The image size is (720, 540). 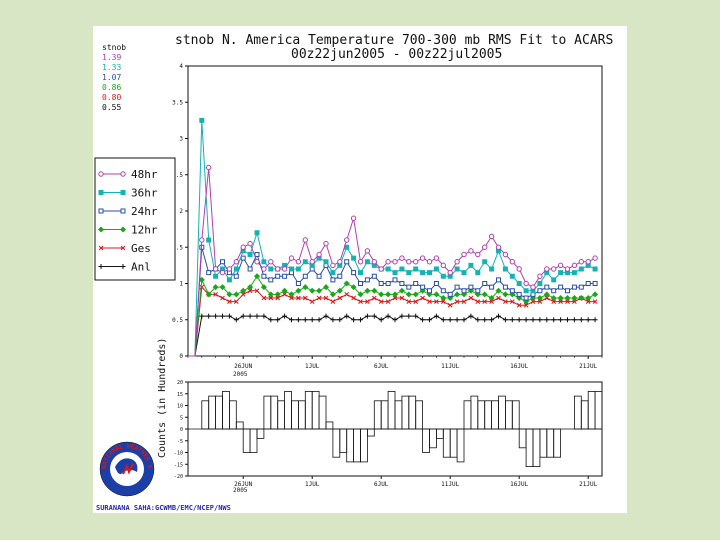 What do you see at coordinates (243, 366) in the screenshot?
I see `main-x-tick-label: 26JUN` at bounding box center [243, 366].